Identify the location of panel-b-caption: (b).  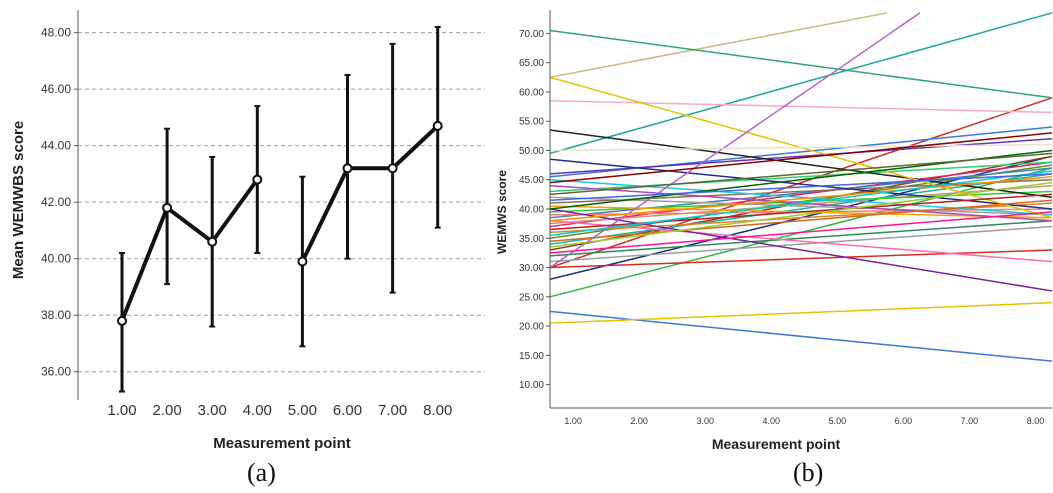
(808, 472).